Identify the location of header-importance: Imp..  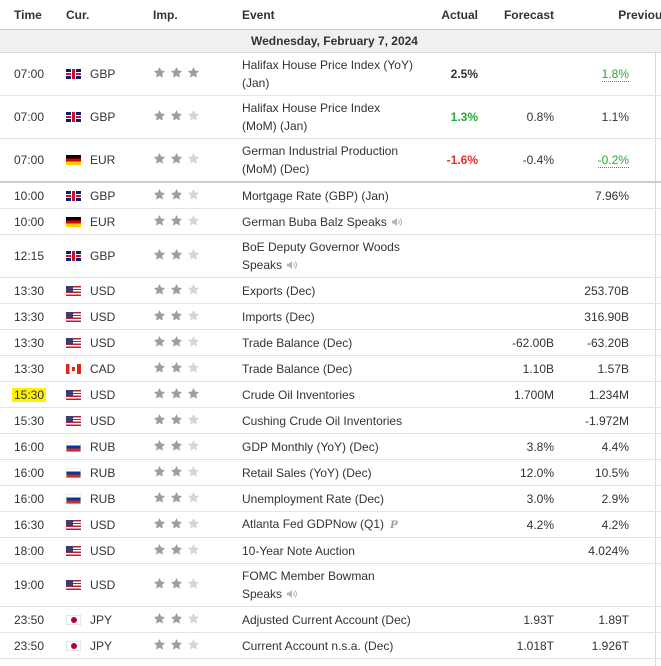
(197, 15).